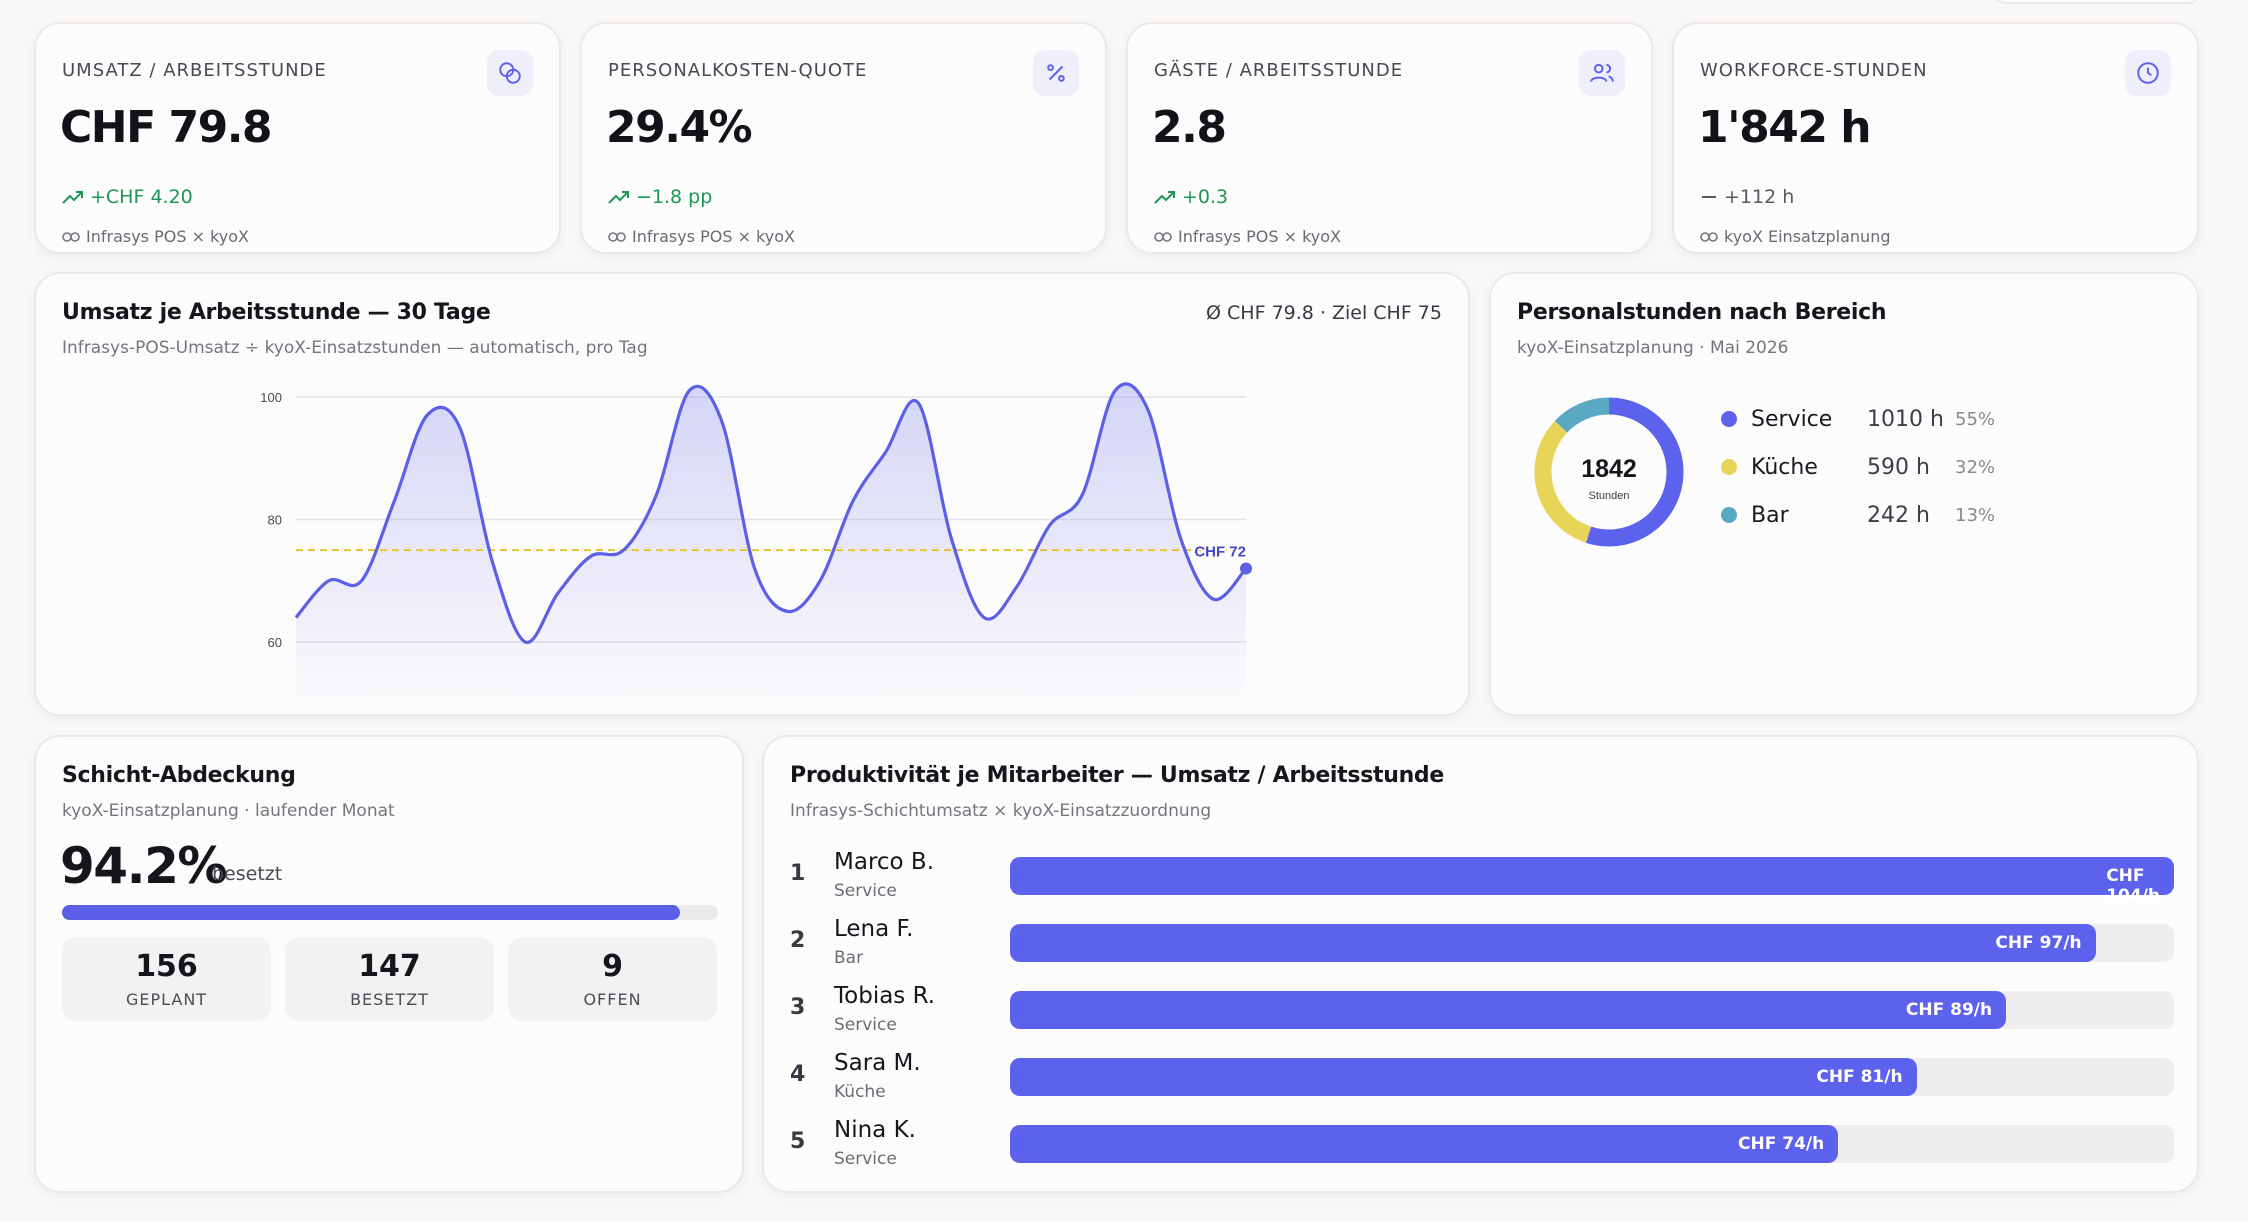 Image resolution: width=2248 pixels, height=1222 pixels. What do you see at coordinates (371, 912) in the screenshot?
I see `coverage-progress-fill` at bounding box center [371, 912].